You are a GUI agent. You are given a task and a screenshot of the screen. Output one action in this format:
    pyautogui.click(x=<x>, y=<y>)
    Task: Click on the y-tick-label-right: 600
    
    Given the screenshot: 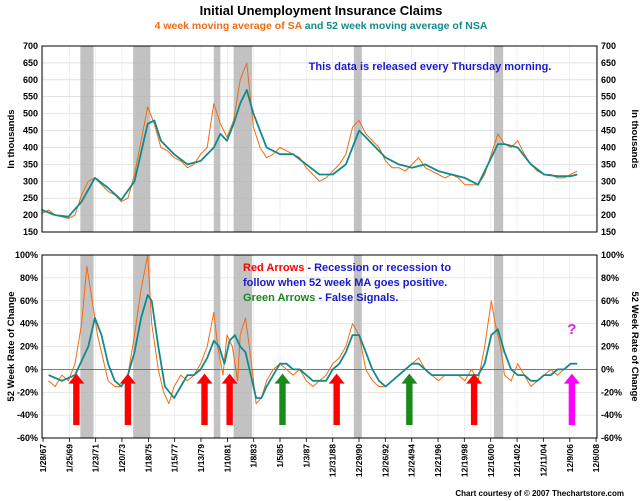 What is the action you would take?
    pyautogui.click(x=608, y=80)
    